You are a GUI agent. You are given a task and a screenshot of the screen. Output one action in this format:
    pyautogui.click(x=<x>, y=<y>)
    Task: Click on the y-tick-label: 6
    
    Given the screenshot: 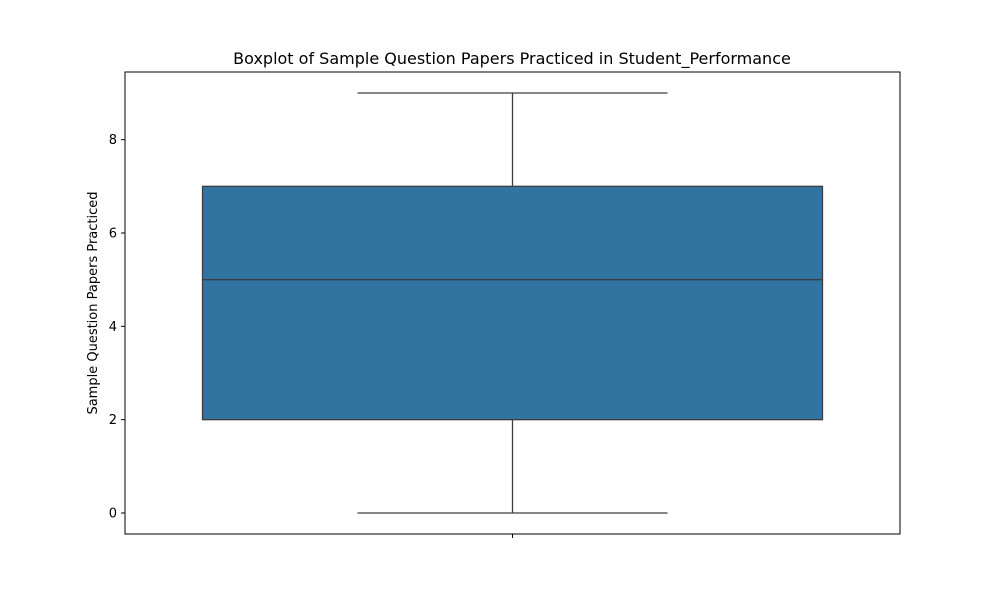 What is the action you would take?
    pyautogui.click(x=113, y=234)
    